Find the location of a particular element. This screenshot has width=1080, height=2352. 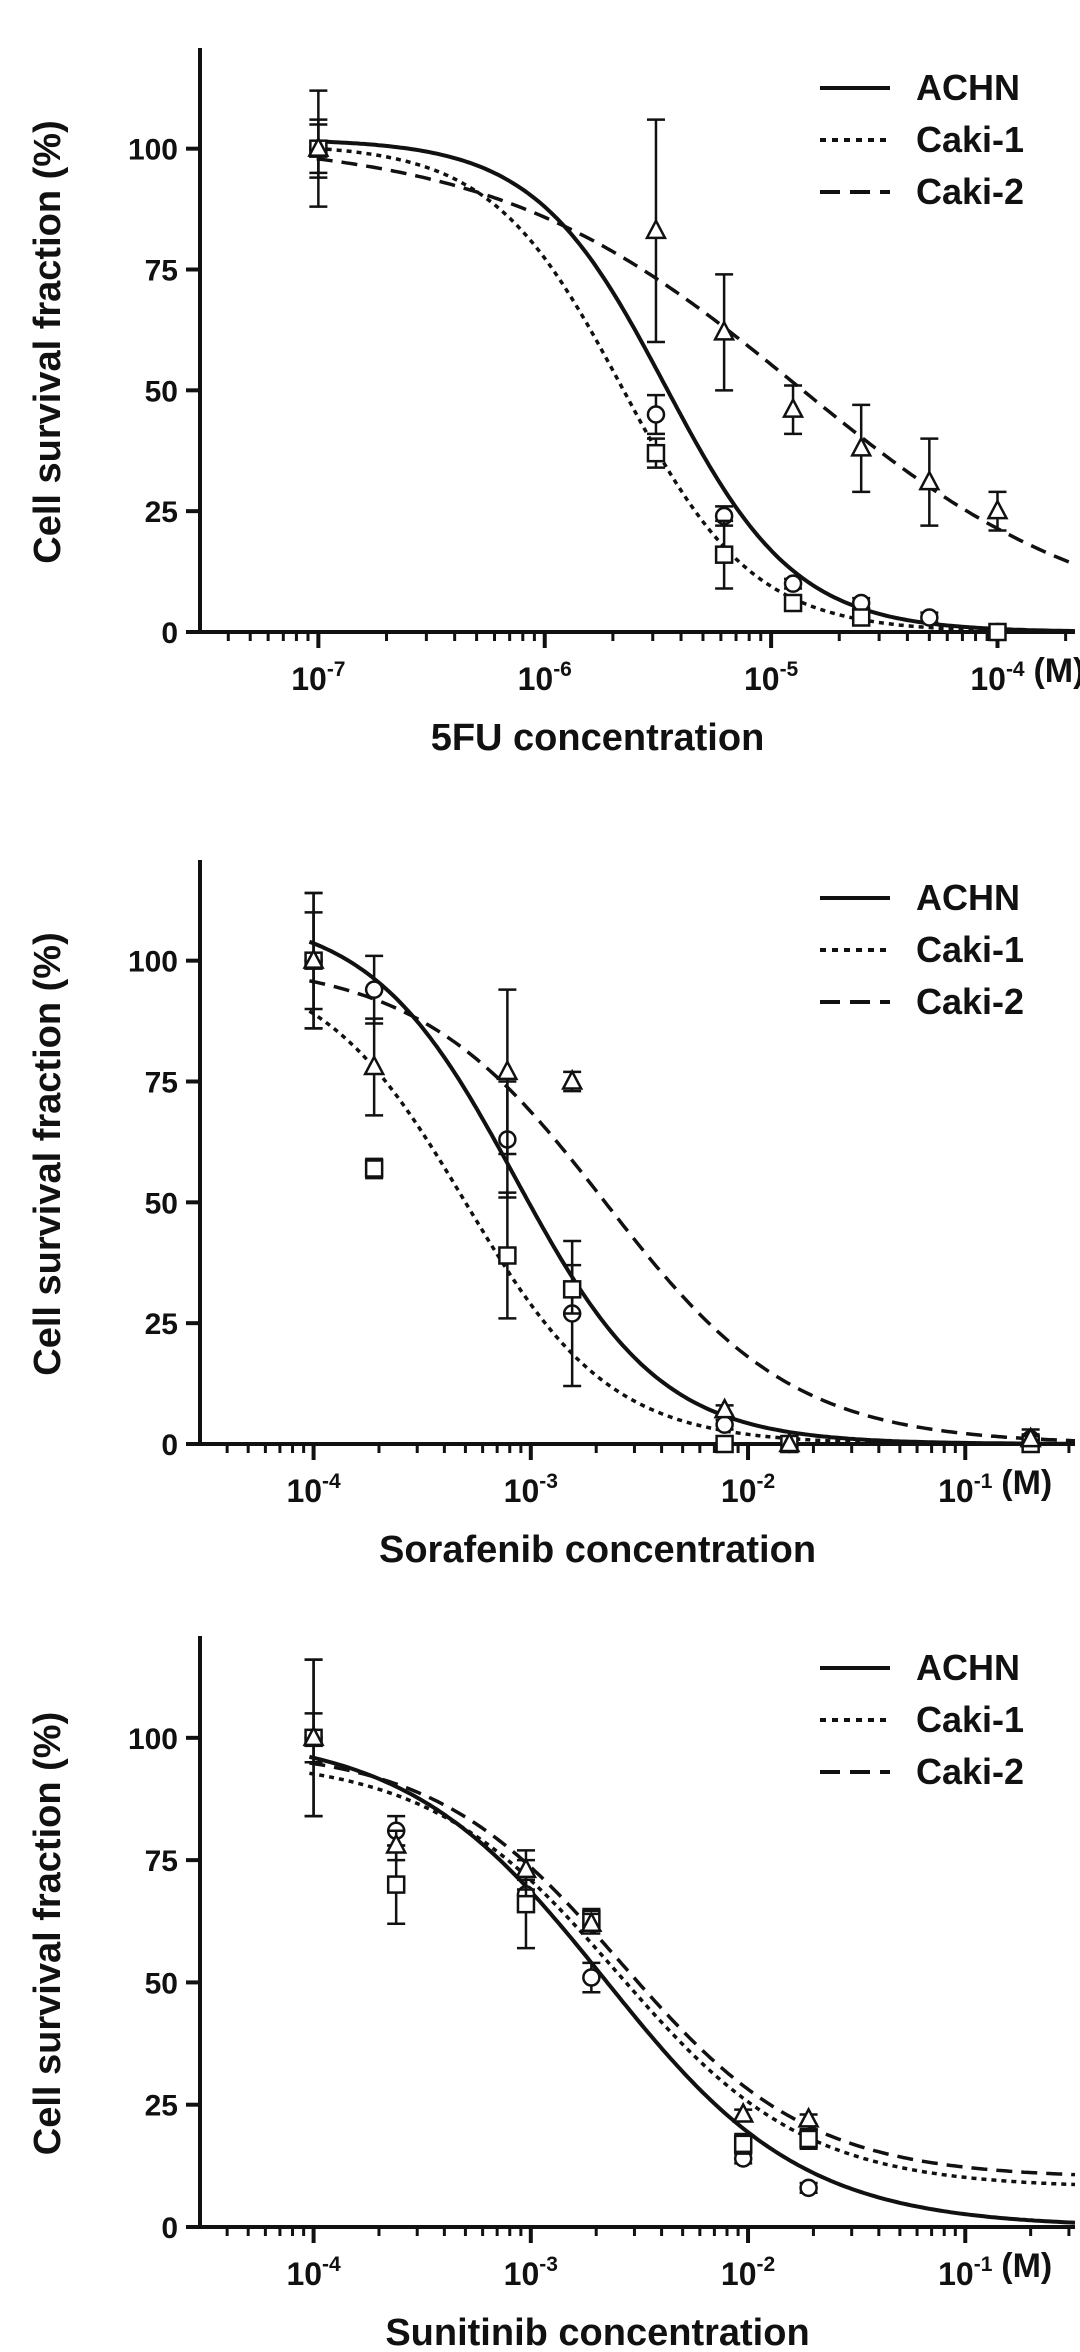

x-axis-title: 5FU concentration is located at coordinates (598, 738).